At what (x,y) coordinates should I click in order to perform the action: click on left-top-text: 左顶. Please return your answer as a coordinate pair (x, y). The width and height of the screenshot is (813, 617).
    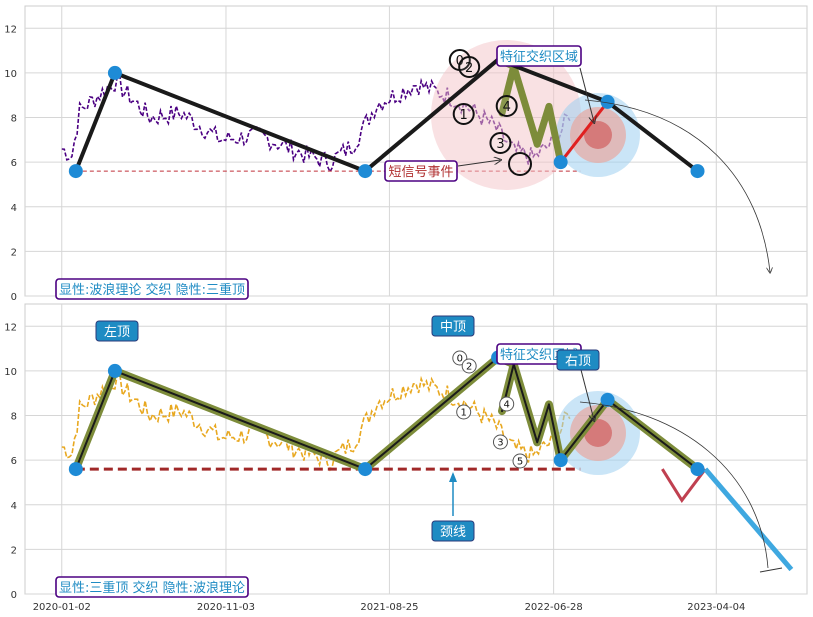
    Looking at the image, I should click on (117, 332).